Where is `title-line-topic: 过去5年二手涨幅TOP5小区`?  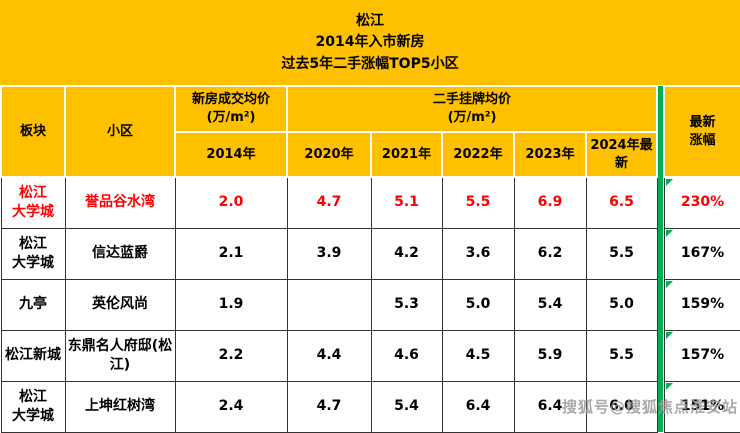 title-line-topic: 过去5年二手涨幅TOP5小区 is located at coordinates (370, 63).